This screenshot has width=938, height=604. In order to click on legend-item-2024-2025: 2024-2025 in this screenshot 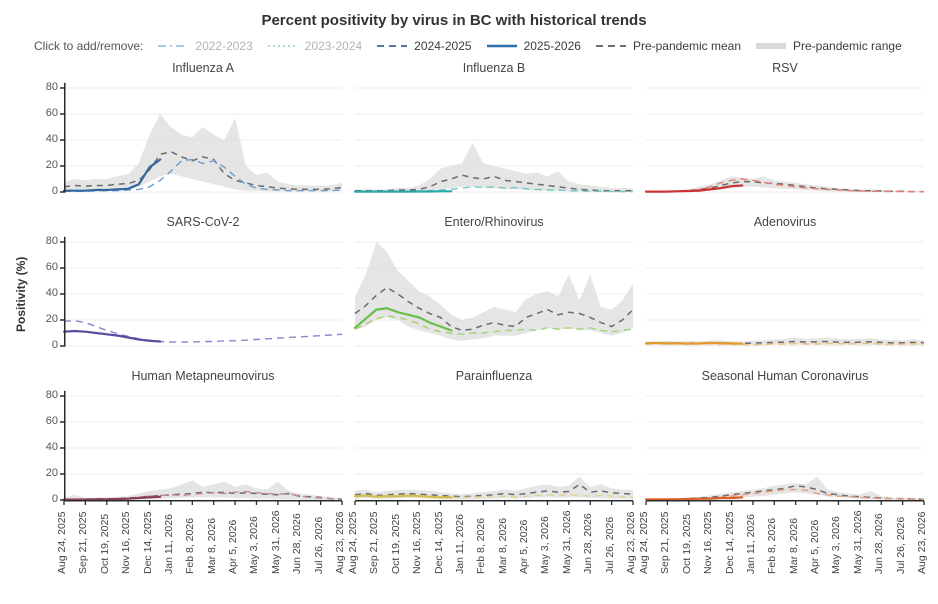, I will do `click(424, 46)`.